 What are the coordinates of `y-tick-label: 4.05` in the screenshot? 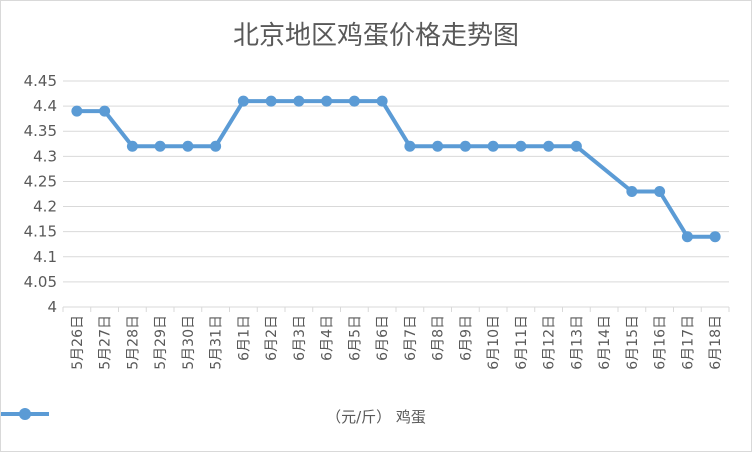 It's located at (40, 282).